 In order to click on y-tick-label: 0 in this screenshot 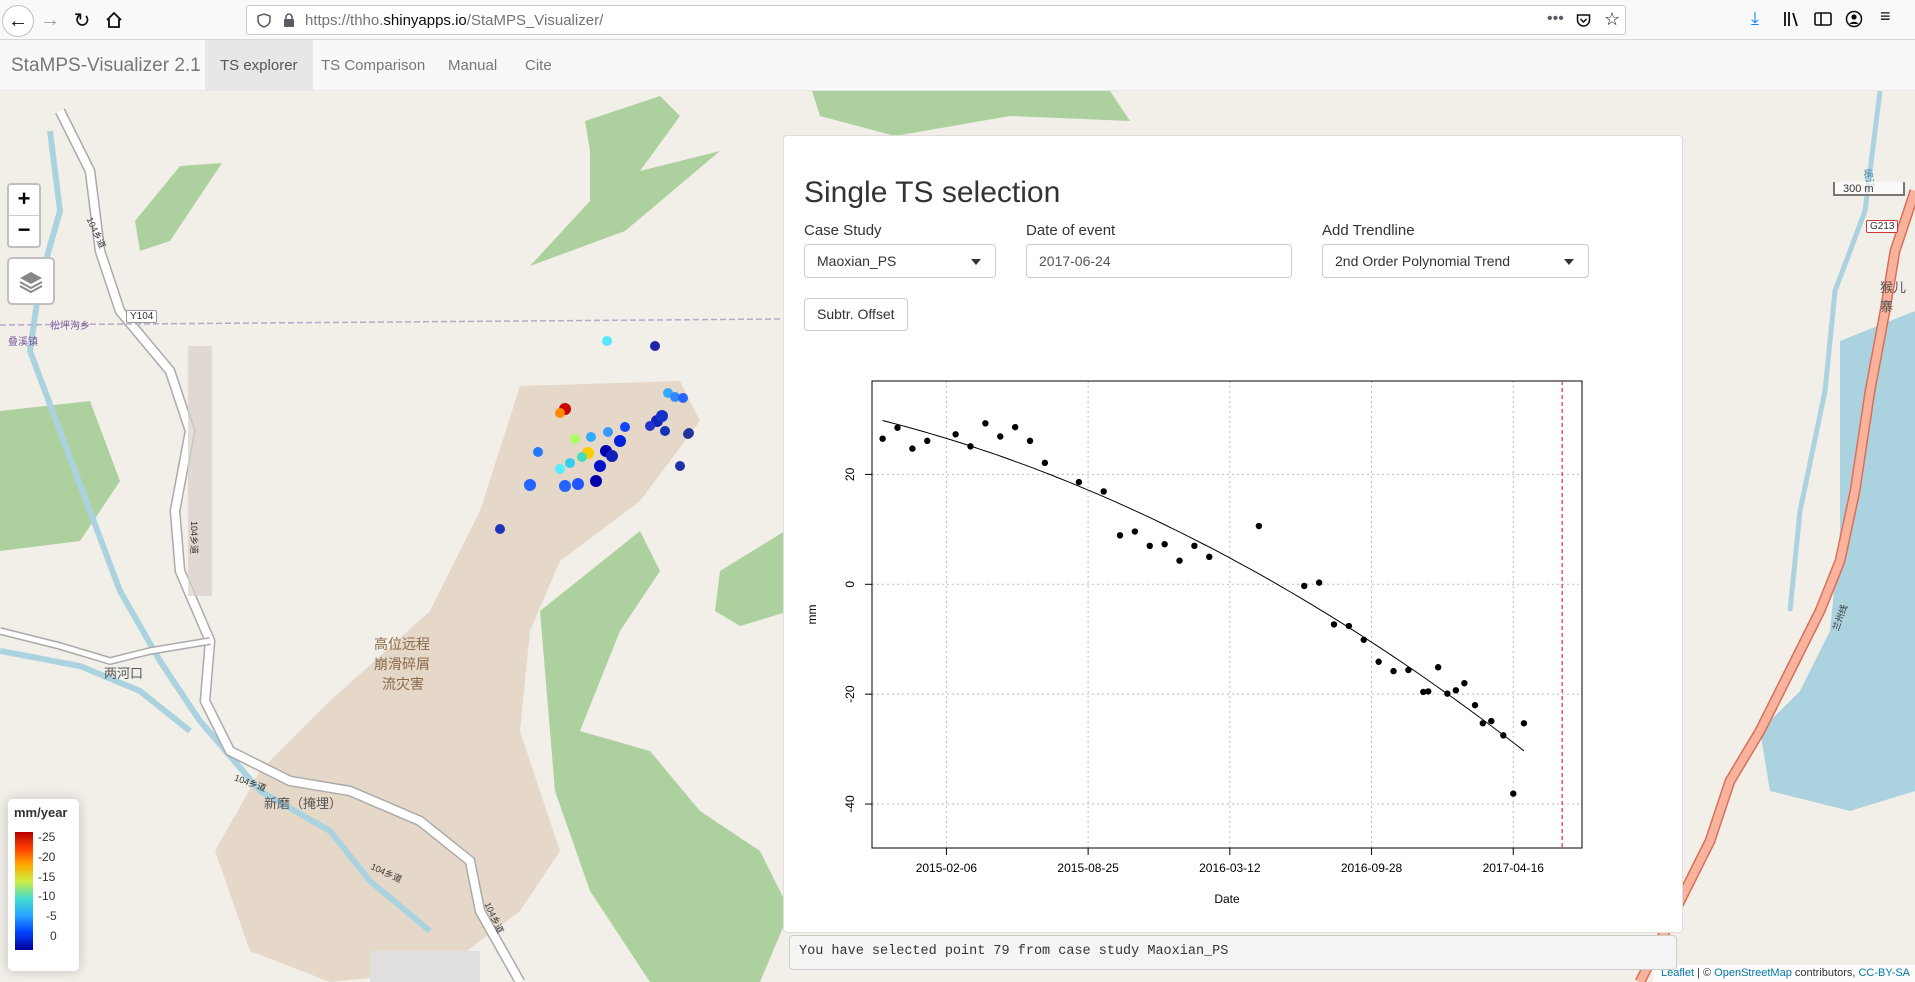, I will do `click(850, 584)`.